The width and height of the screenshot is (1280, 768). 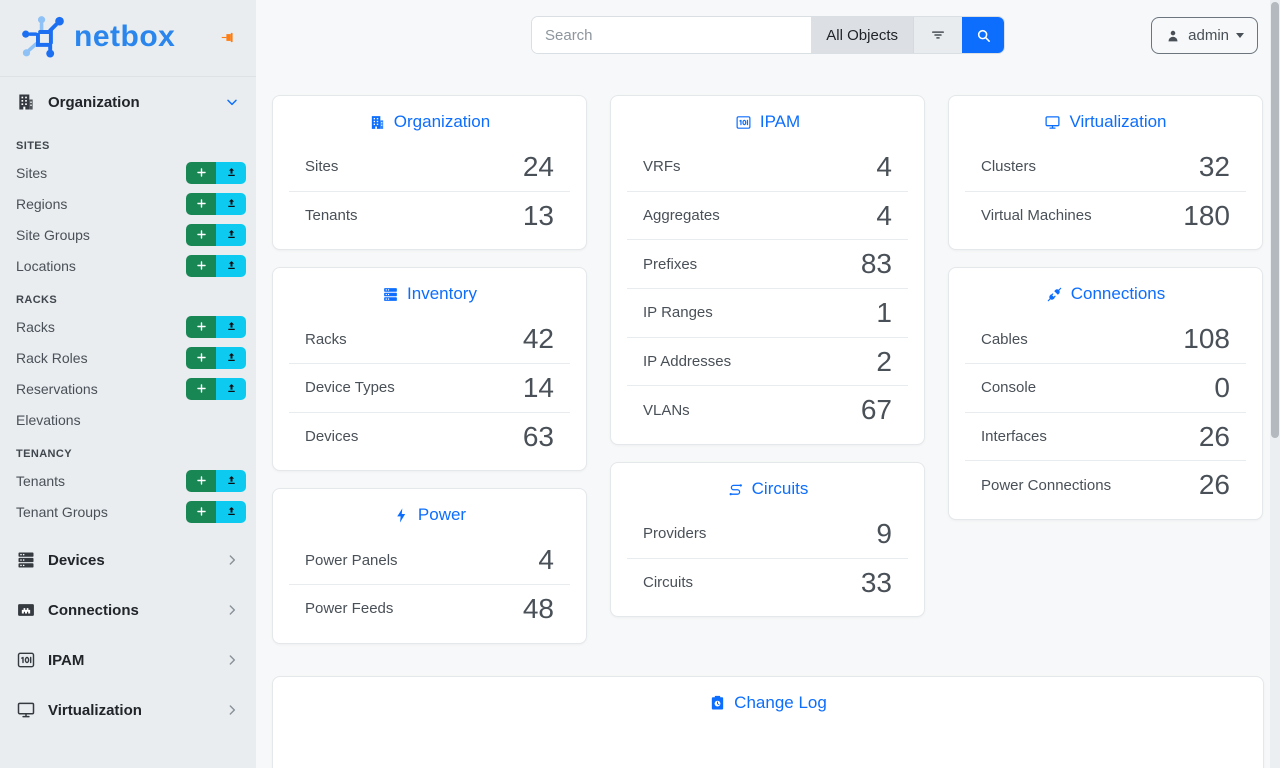 What do you see at coordinates (125, 36) in the screenshot?
I see `brand-wordmark: netbox` at bounding box center [125, 36].